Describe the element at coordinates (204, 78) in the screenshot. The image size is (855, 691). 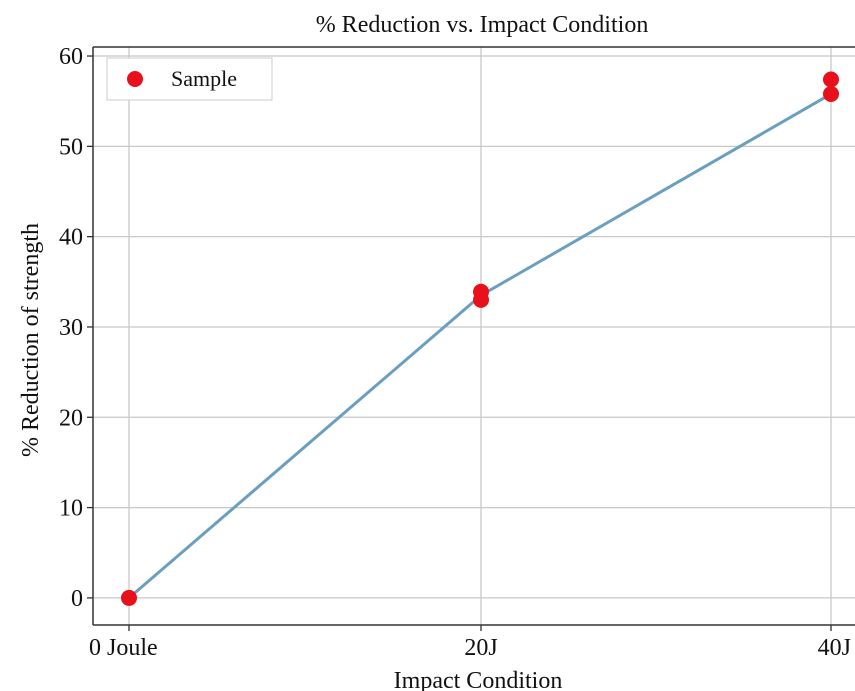
I see `legend-label: Sample` at that location.